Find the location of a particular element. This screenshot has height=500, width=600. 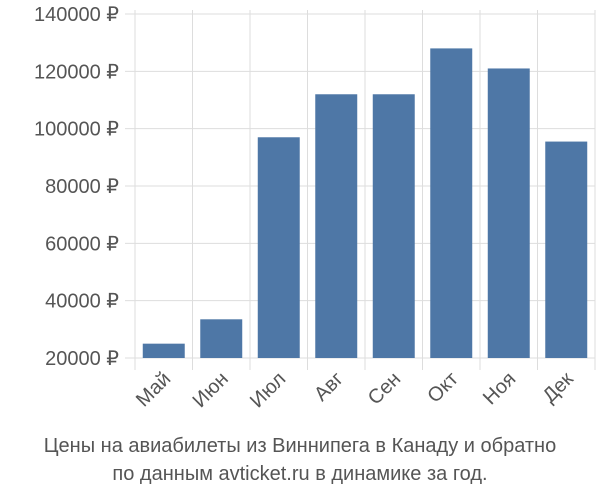

x-tick-label: Сен is located at coordinates (384, 388).